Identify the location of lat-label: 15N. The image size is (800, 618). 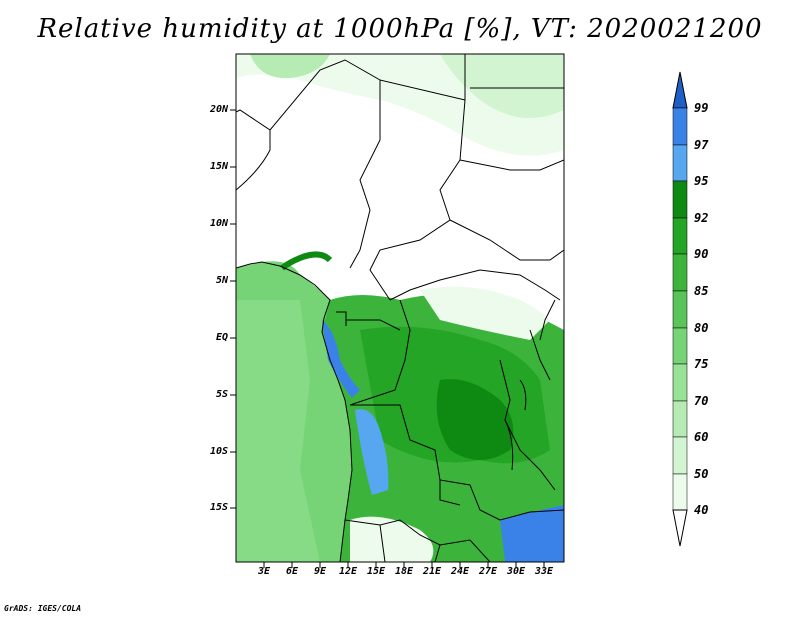
(218, 166).